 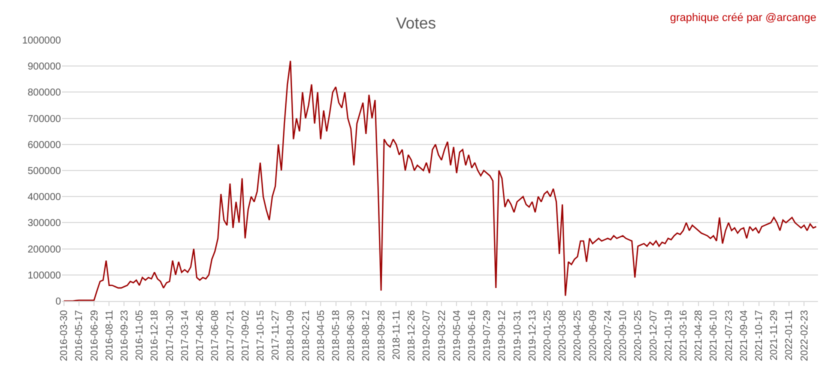 I want to click on y-tick-label: 300000, so click(x=45, y=224).